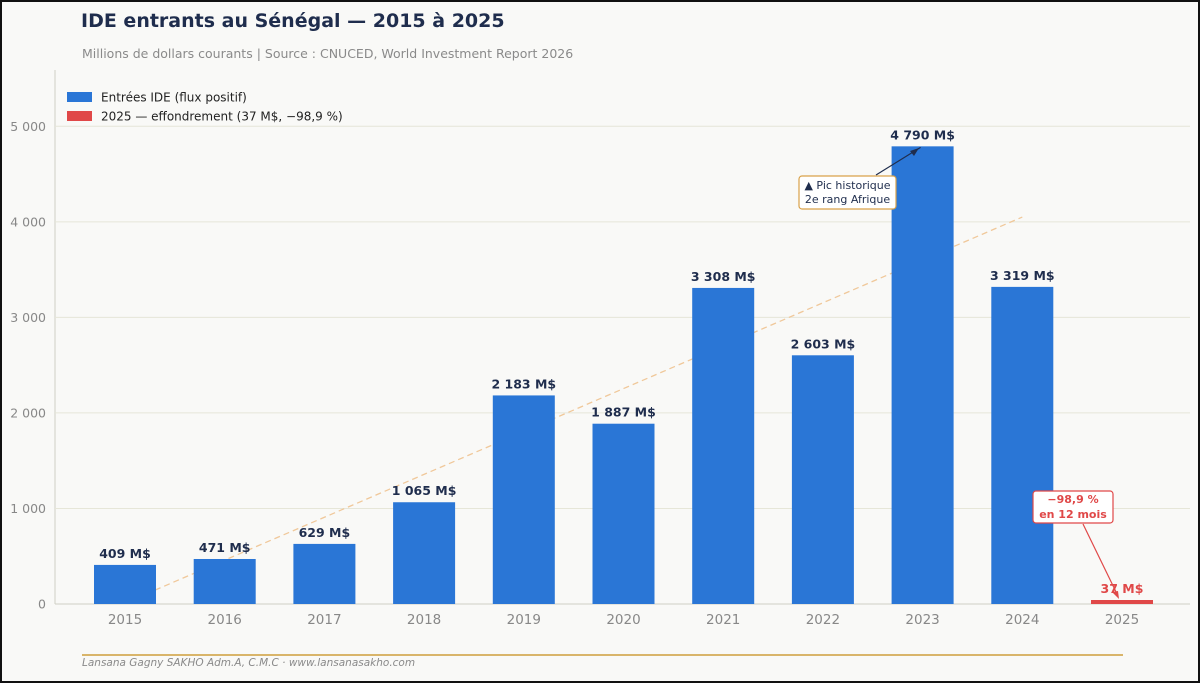 This screenshot has height=683, width=1200. Describe the element at coordinates (1022, 275) in the screenshot. I see `value-label-2024: 3 319 M$` at that location.